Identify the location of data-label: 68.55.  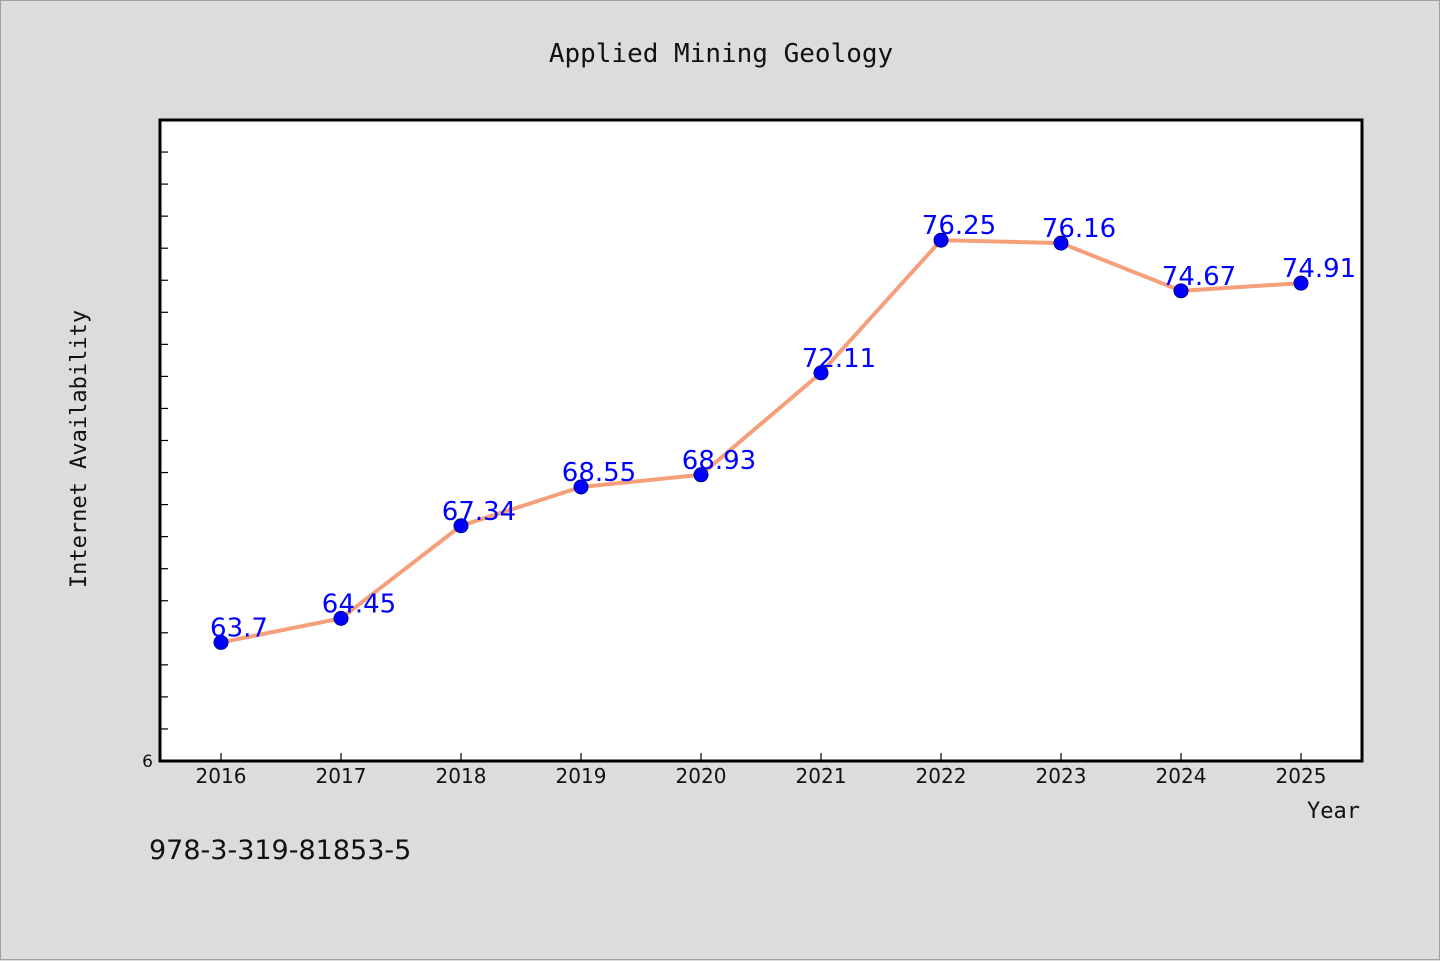
(599, 473).